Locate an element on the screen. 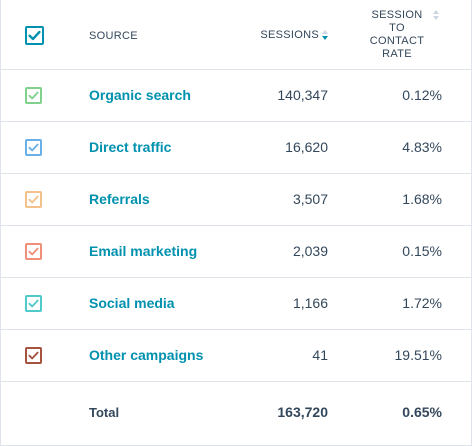 This screenshot has width=475, height=446. table-row: Direct traffic 16,620 4.83% is located at coordinates (236, 148).